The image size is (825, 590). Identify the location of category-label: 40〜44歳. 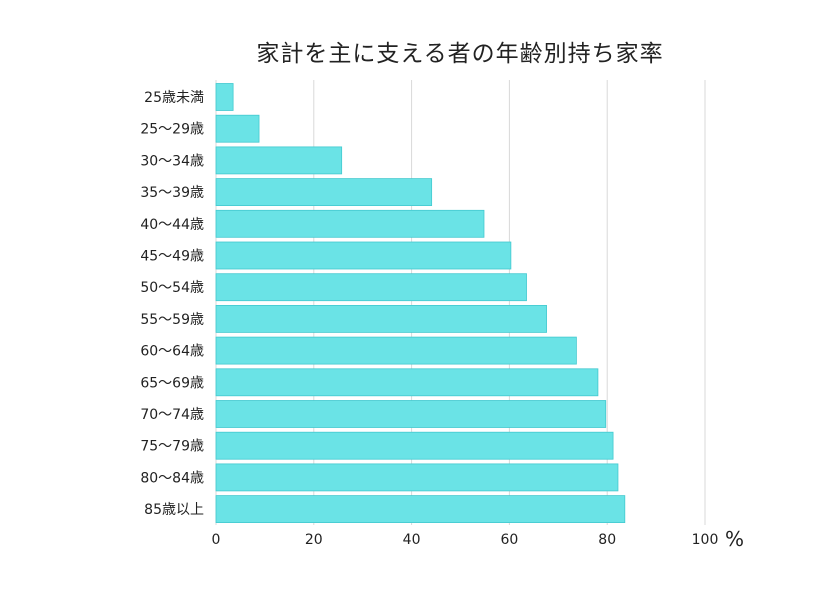
(172, 225).